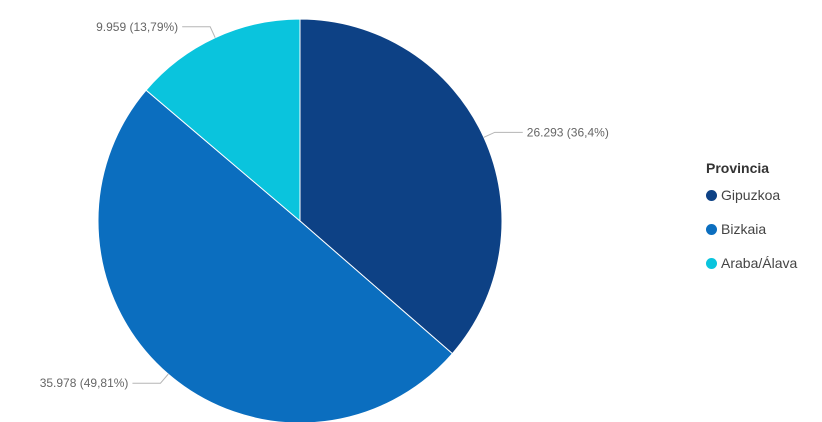 This screenshot has height=422, width=822. Describe the element at coordinates (84, 383) in the screenshot. I see `data-label-bizkaia: 35.978 (49,81%)` at that location.